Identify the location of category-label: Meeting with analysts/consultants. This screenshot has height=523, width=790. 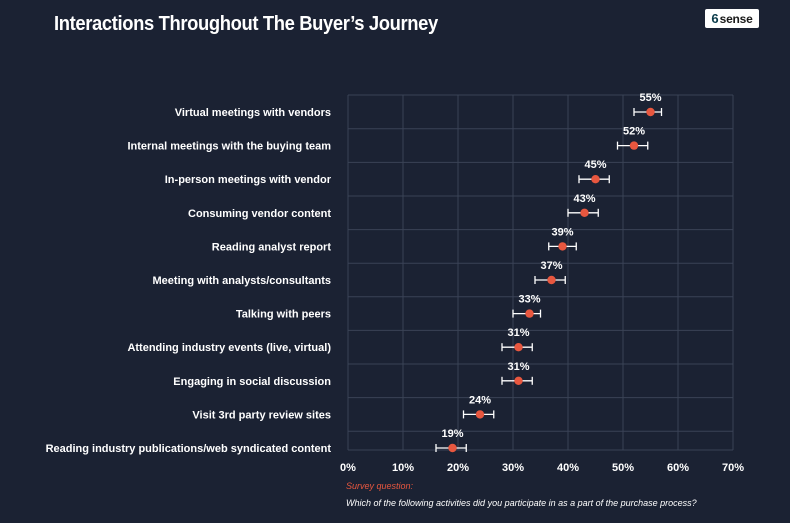
(242, 281).